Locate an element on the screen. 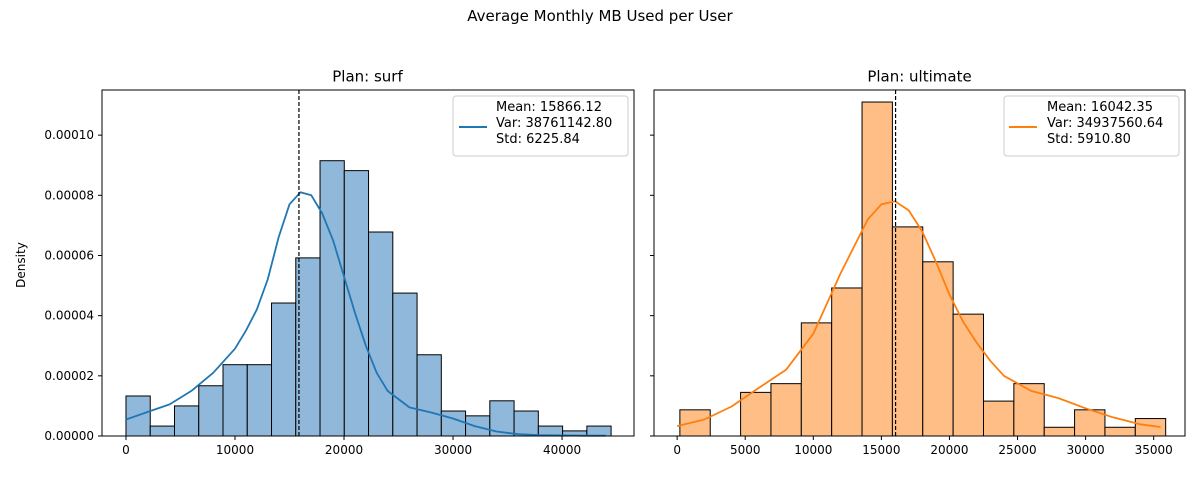 Image resolution: width=1200 pixels, height=500 pixels. figure-suptitle: Average Monthly MB Used per User is located at coordinates (600, 16).